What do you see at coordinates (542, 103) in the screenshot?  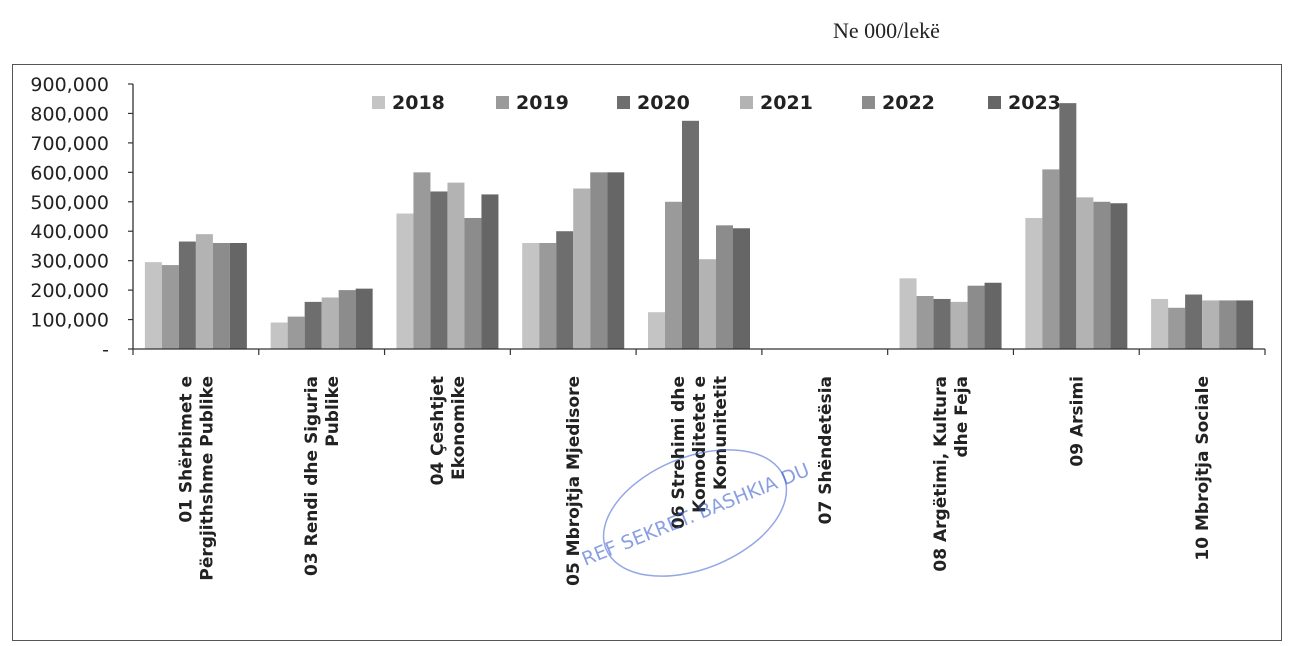 I see `legend-label-2019: 2019` at bounding box center [542, 103].